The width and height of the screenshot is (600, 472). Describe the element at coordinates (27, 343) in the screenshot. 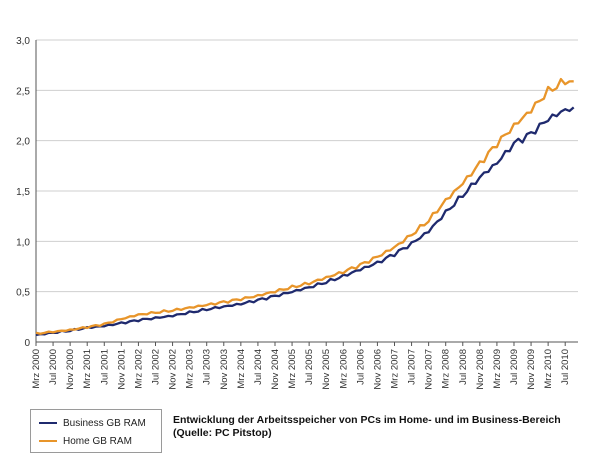

I see `y-tick-label: 0` at that location.